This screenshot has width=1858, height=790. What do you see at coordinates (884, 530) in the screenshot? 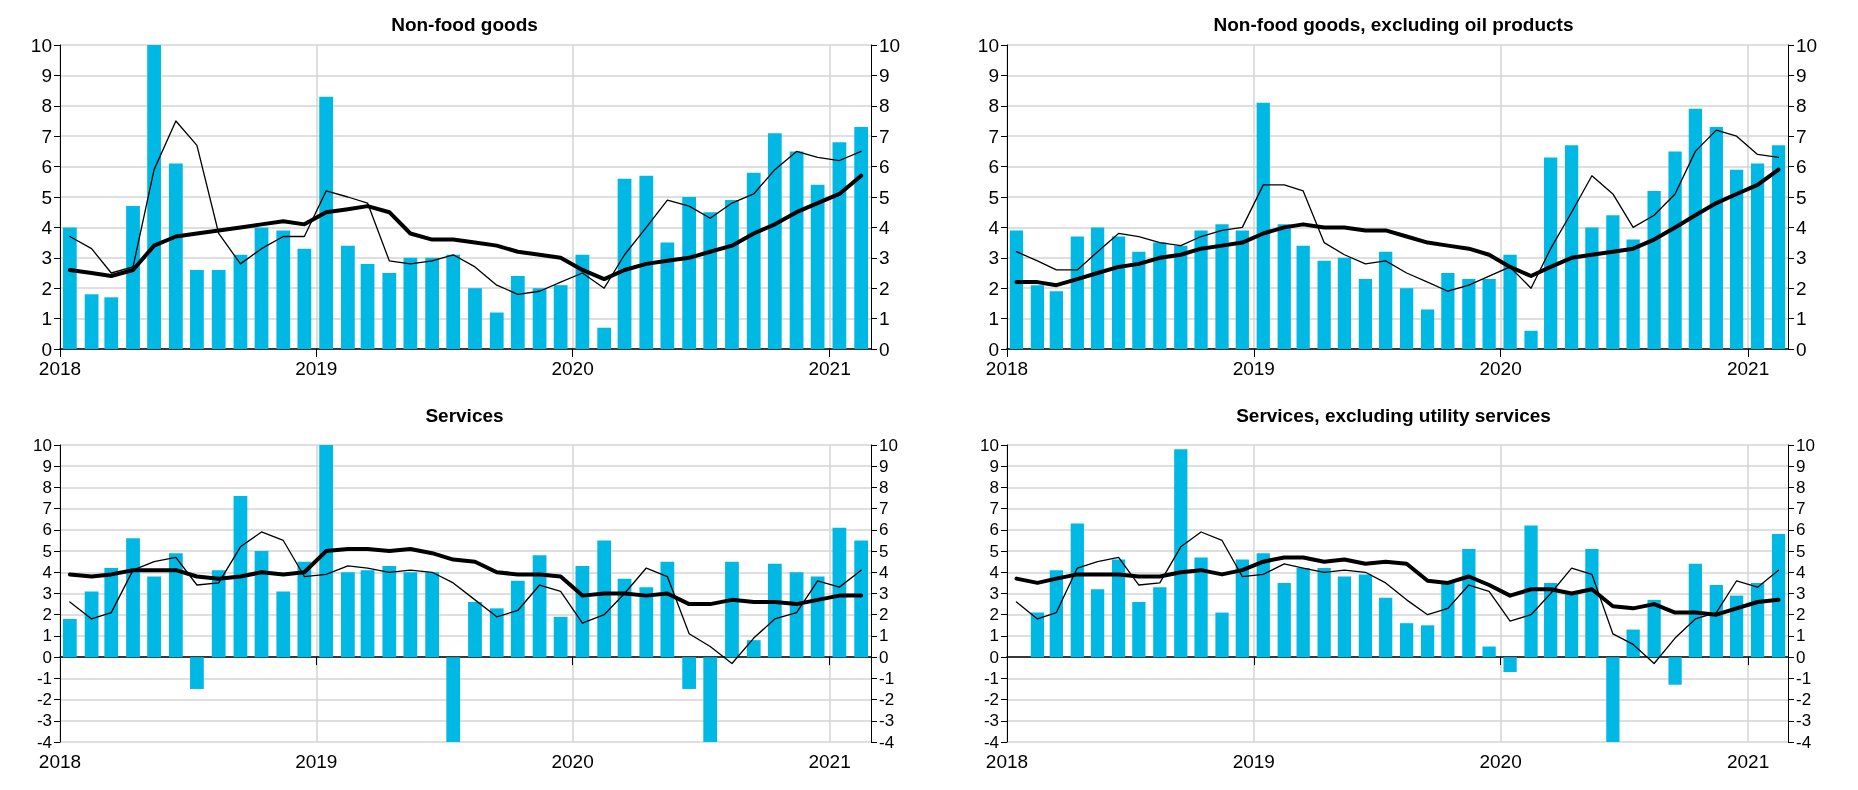
I see `y2-tick-label: 6` at bounding box center [884, 530].